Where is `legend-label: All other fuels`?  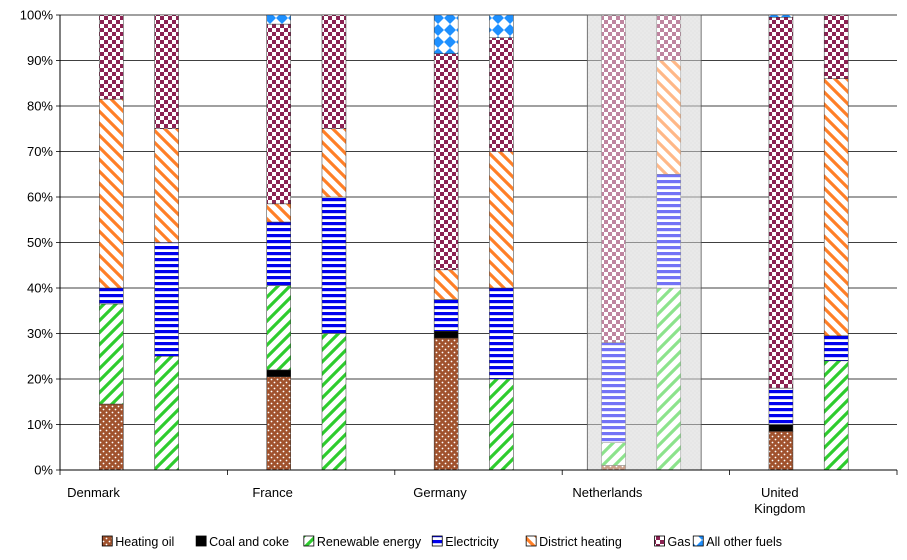 legend-label: All other fuels is located at coordinates (744, 542).